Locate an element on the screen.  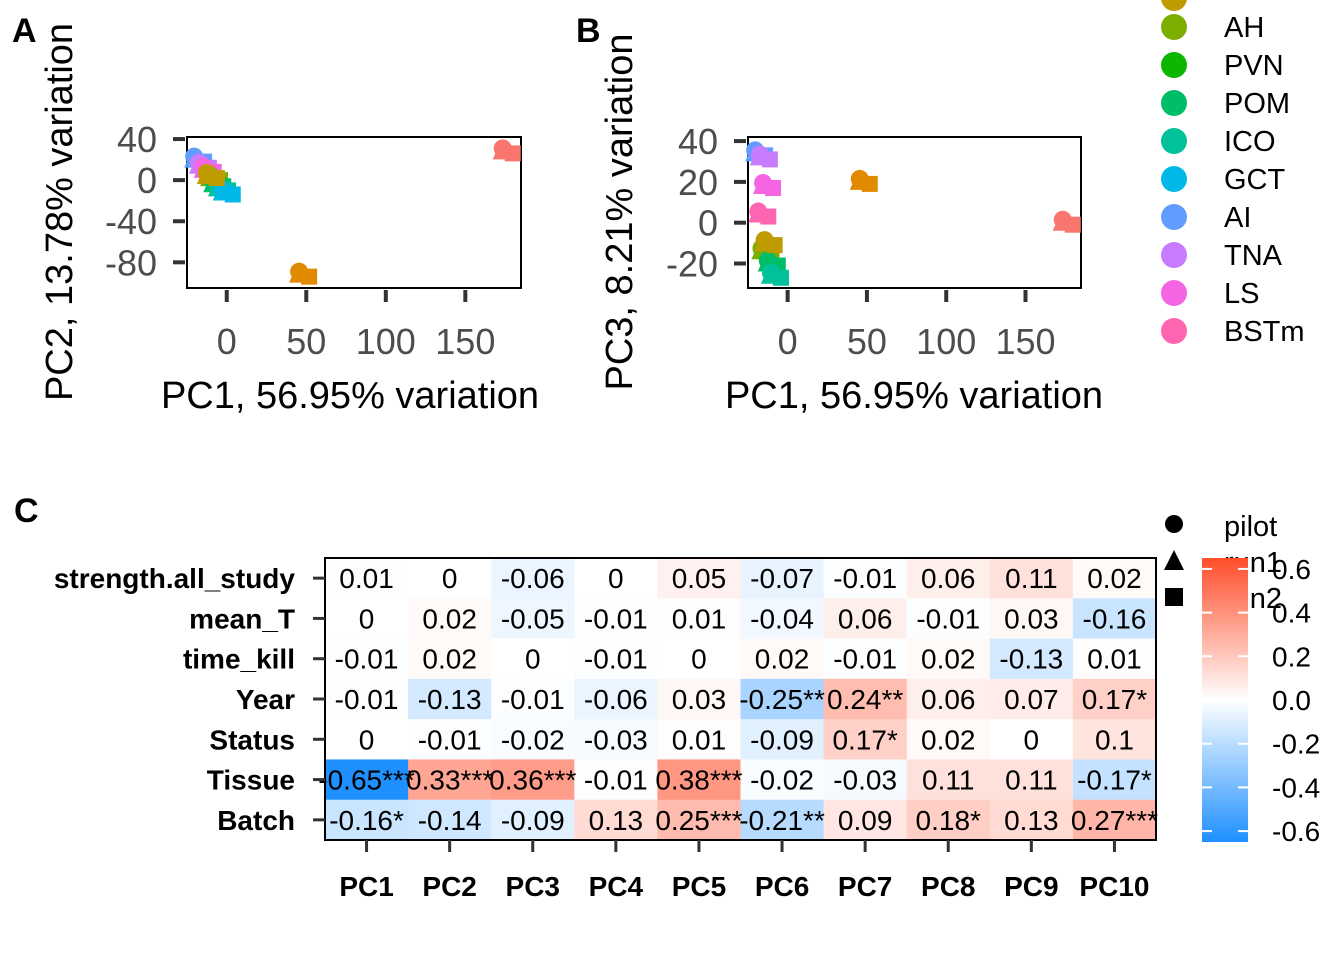
heatmap-cell-label: 0.24** is located at coordinates (865, 699).